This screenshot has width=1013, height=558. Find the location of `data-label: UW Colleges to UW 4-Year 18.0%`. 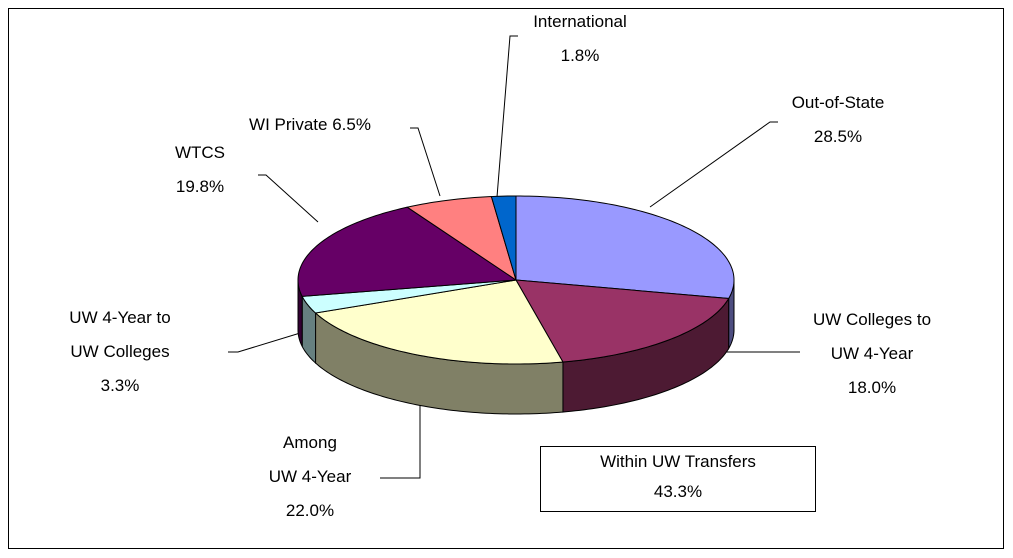

data-label: UW Colleges to UW 4-Year 18.0% is located at coordinates (872, 354).